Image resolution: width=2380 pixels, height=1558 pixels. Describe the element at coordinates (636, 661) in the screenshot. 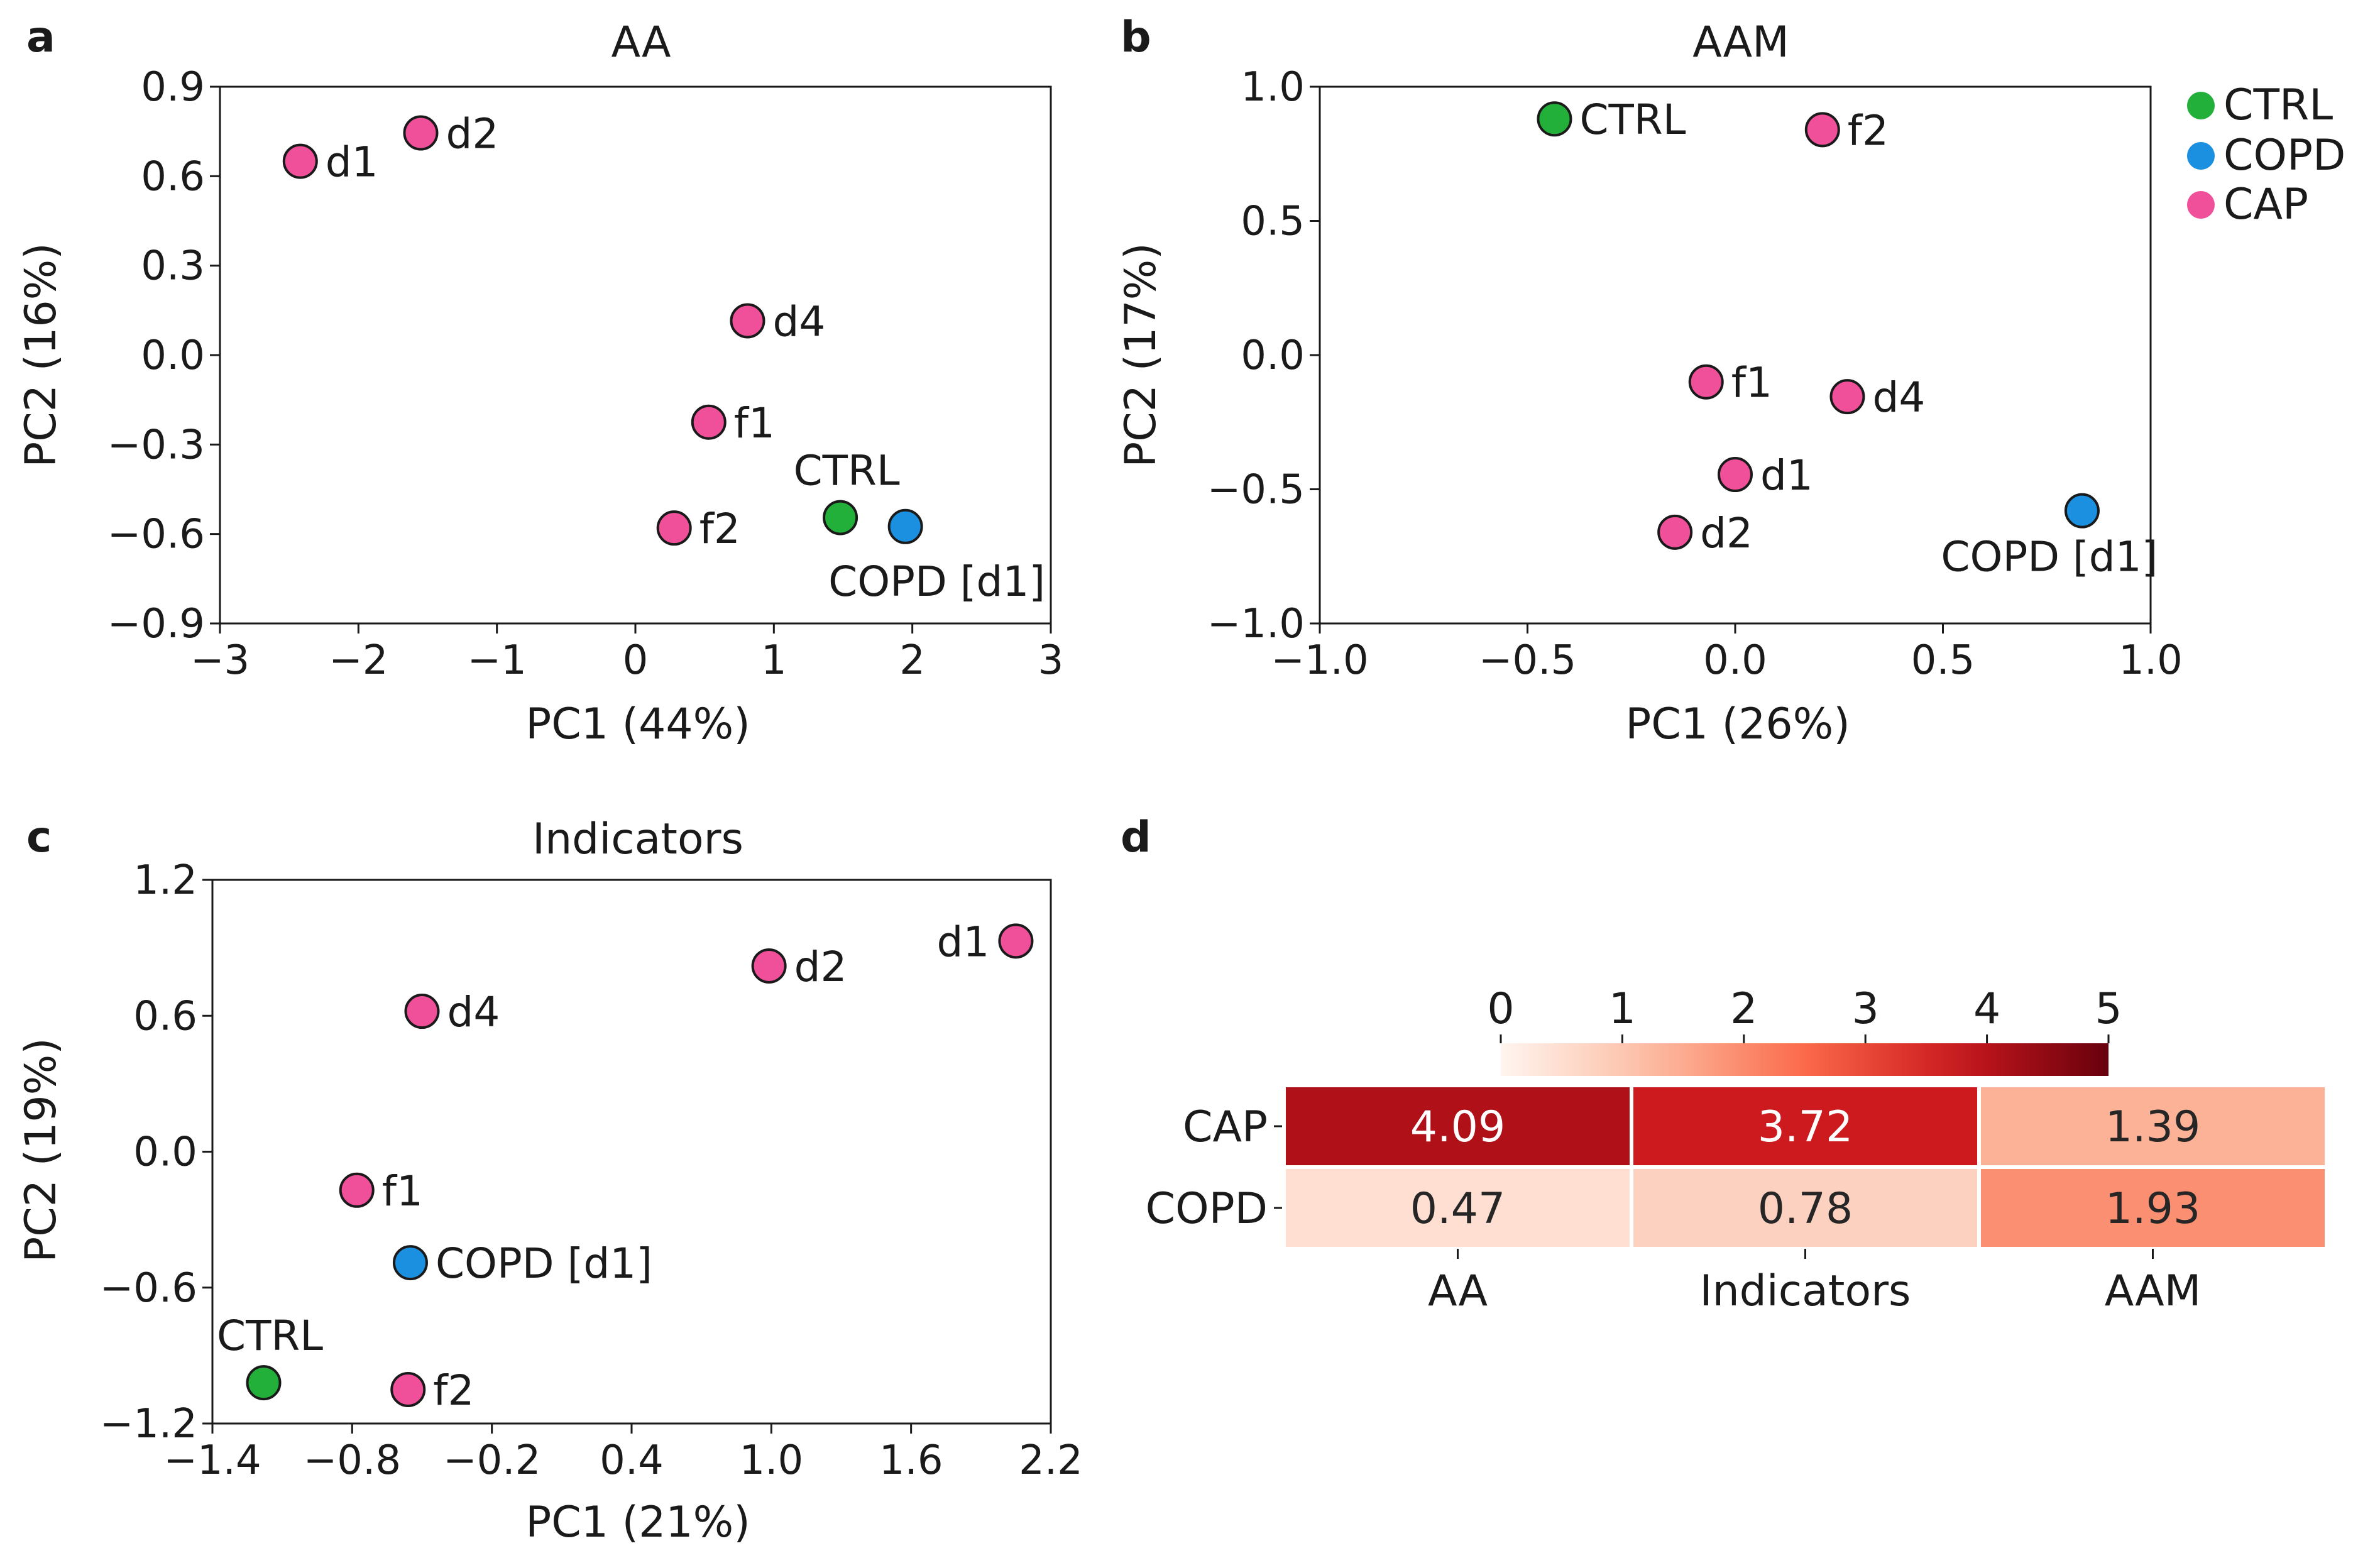

I see `x-tick-label-aa: 0` at that location.